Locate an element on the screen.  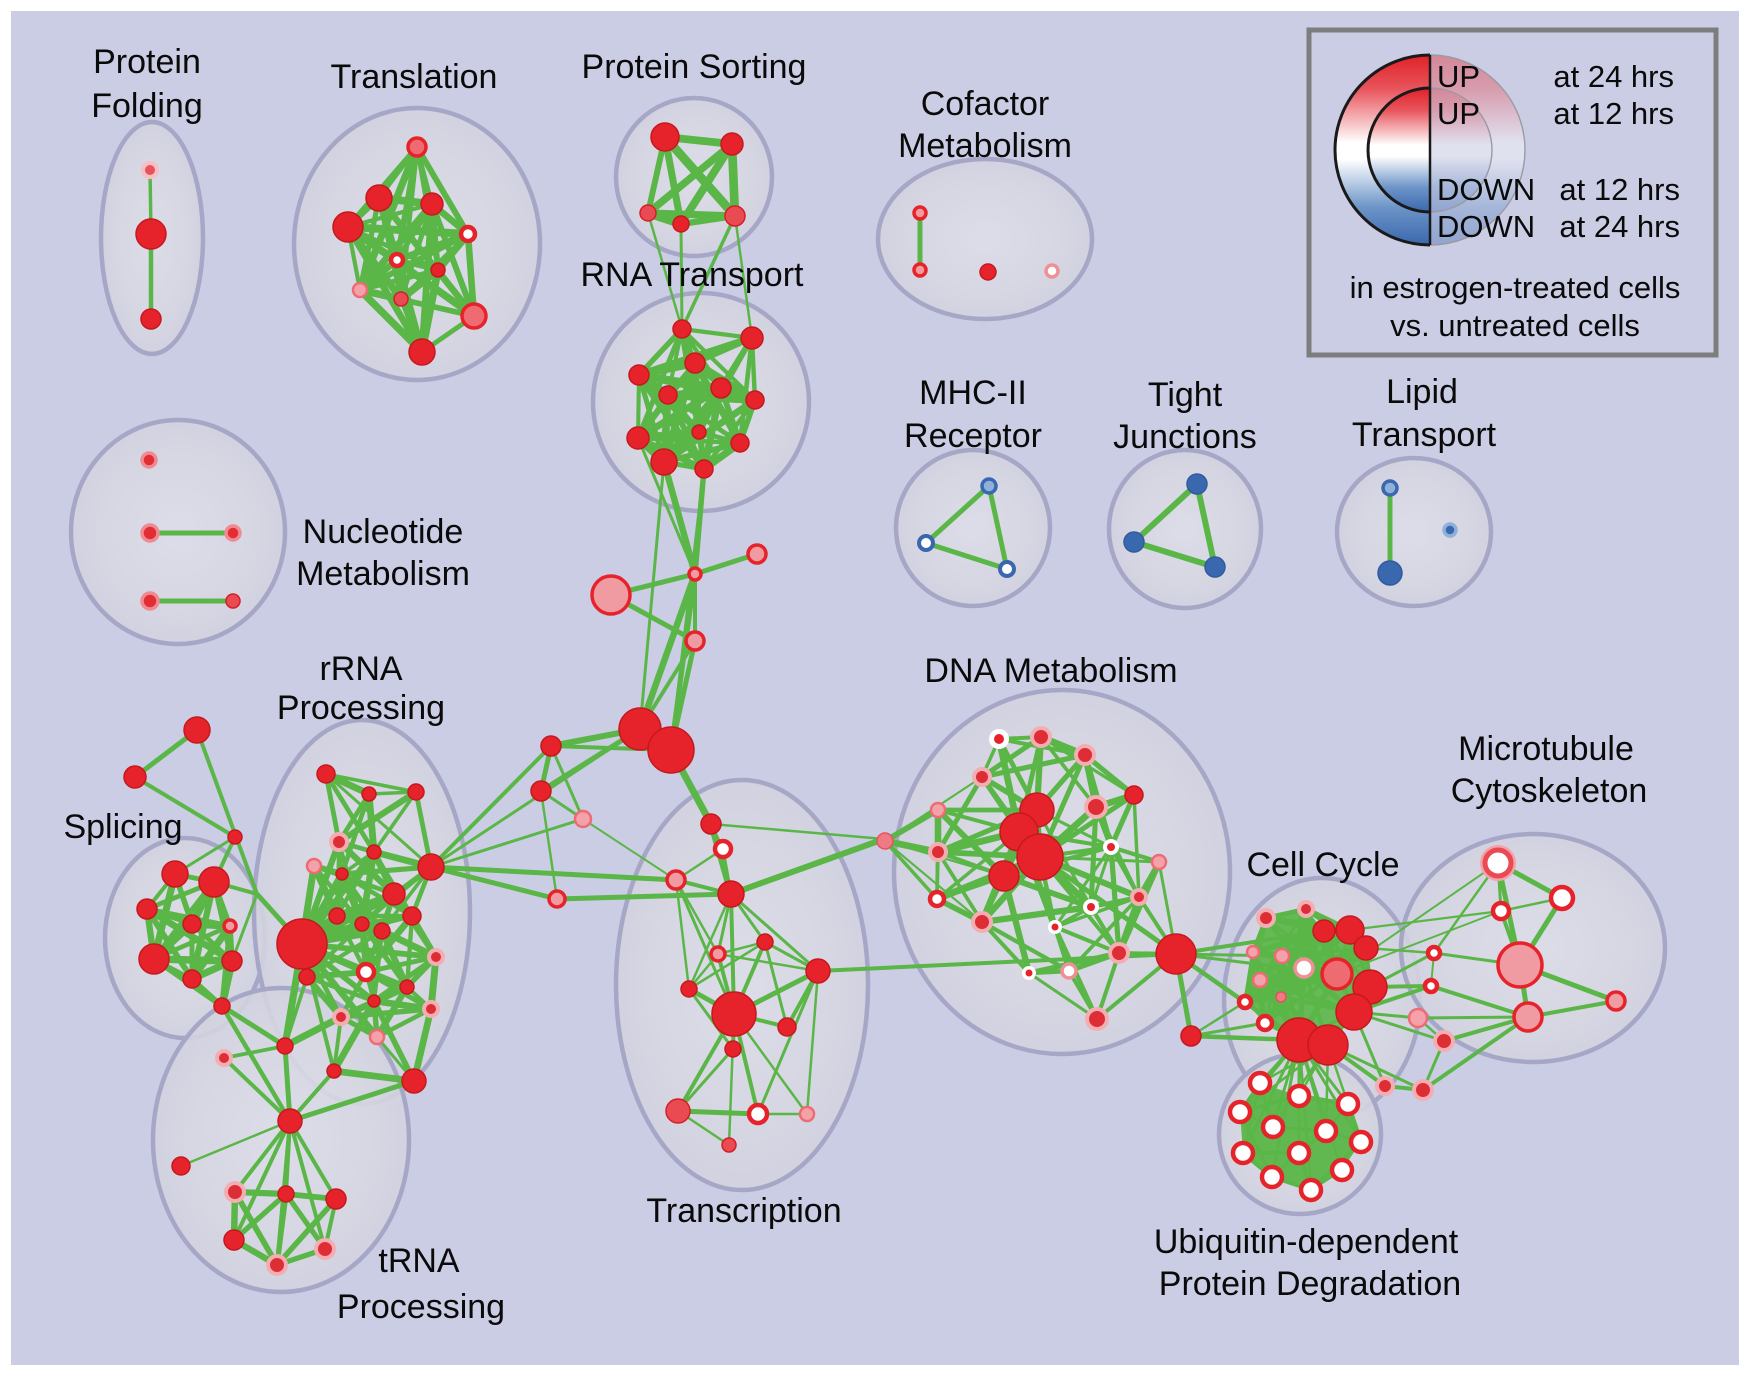
svg-text: Nucleotide is located at coordinates (383, 532).